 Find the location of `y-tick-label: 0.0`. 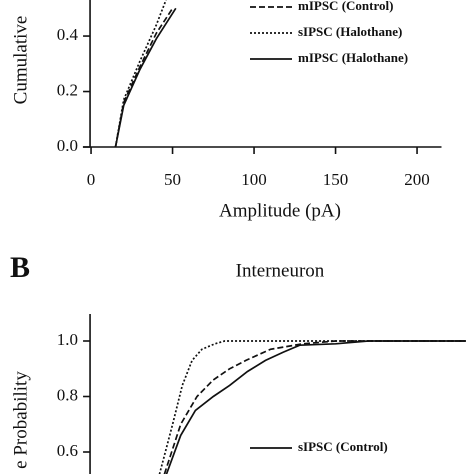

y-tick-label: 0.0 is located at coordinates (67, 145).